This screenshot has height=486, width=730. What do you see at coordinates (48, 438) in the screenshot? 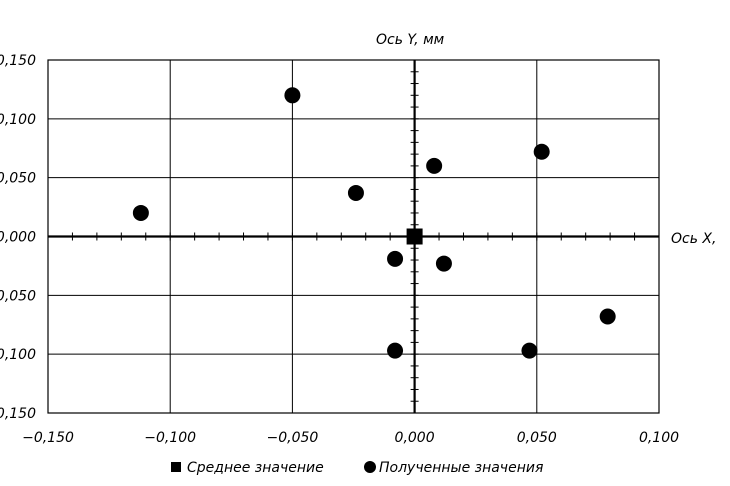
I see `x-tick-label: −0,150` at bounding box center [48, 438].